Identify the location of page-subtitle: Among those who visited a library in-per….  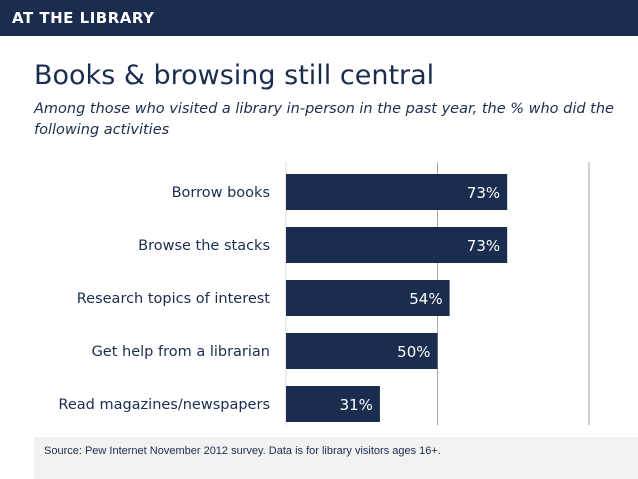
(324, 119).